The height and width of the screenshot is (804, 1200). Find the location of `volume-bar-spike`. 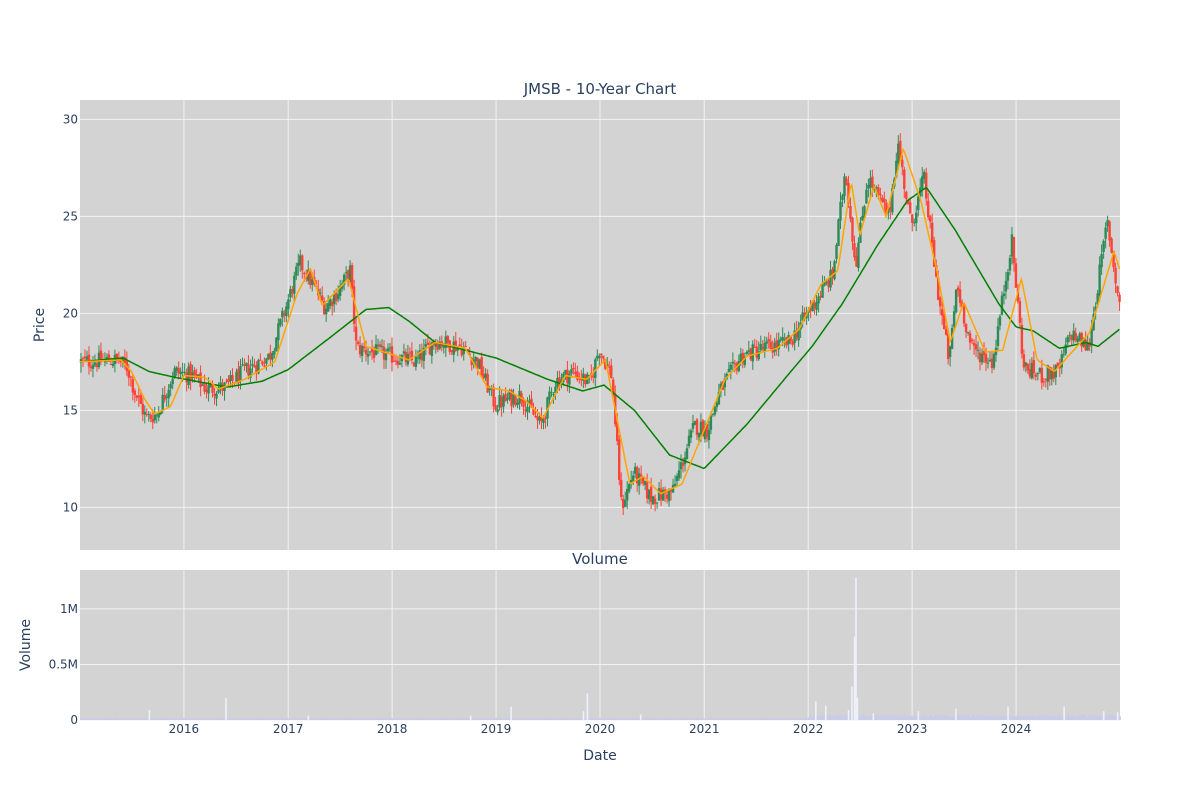

volume-bar-spike is located at coordinates (857, 708).